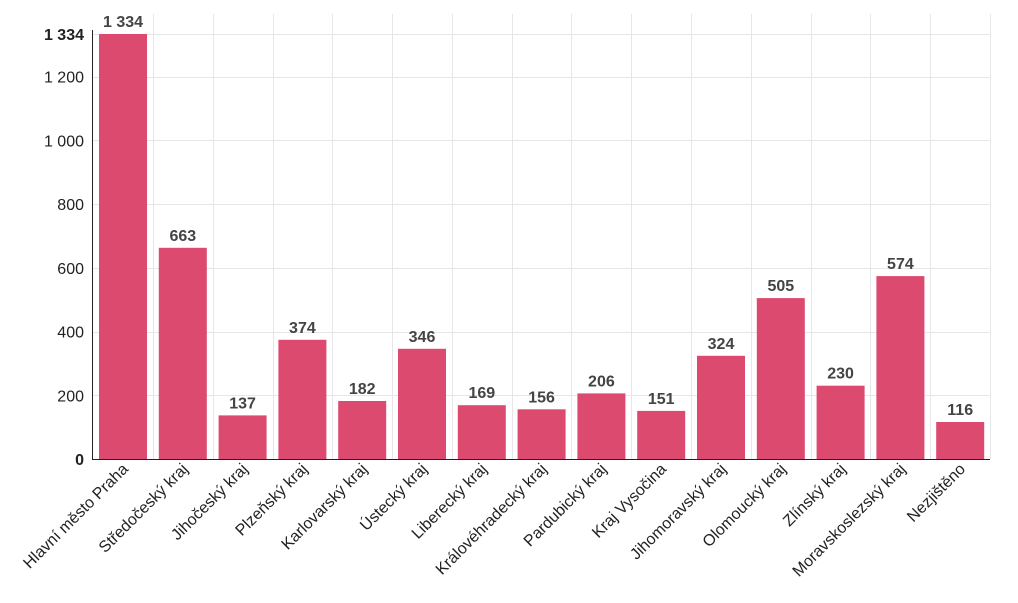 This screenshot has width=1018, height=603. Describe the element at coordinates (70, 269) in the screenshot. I see `y-tick-label: 600` at that location.